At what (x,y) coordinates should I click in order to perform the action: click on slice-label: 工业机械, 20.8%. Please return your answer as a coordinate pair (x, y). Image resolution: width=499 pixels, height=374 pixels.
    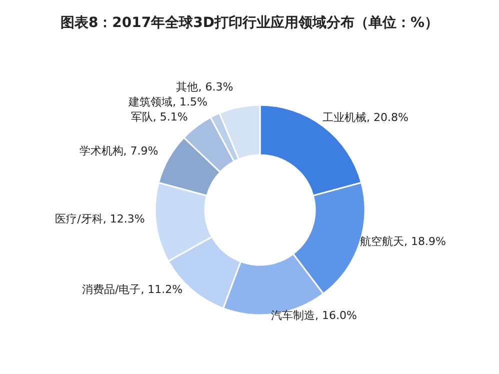
    Looking at the image, I should click on (365, 117).